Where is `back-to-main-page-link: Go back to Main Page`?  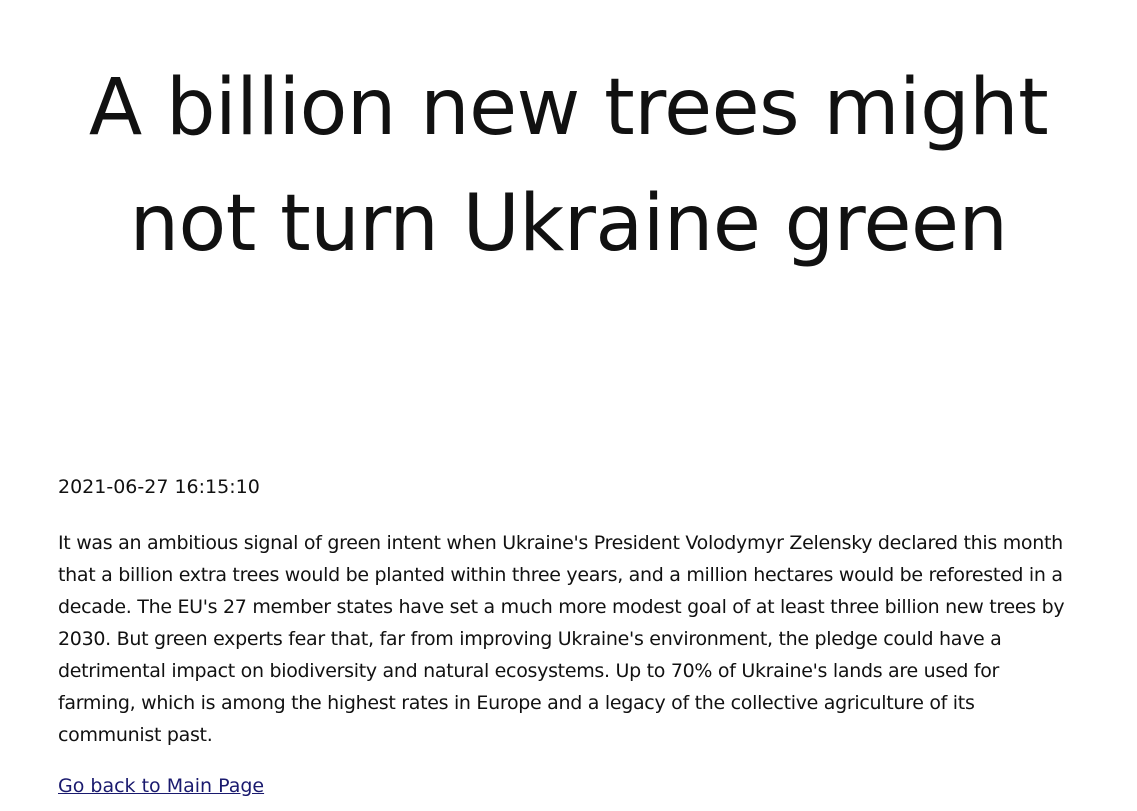
back-to-main-page-link: Go back to Main Page is located at coordinates (161, 786).